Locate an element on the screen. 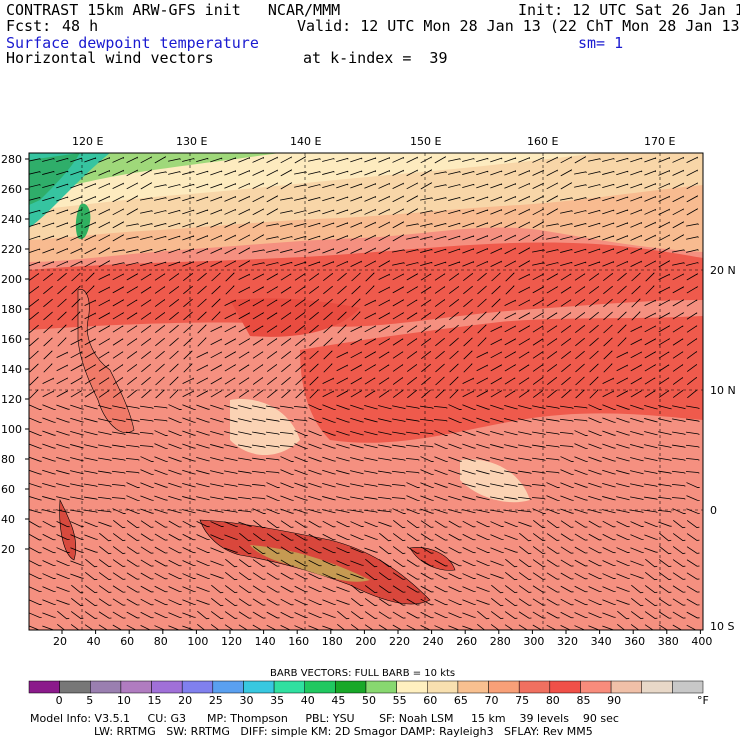  philippines-landmass is located at coordinates (106, 361).